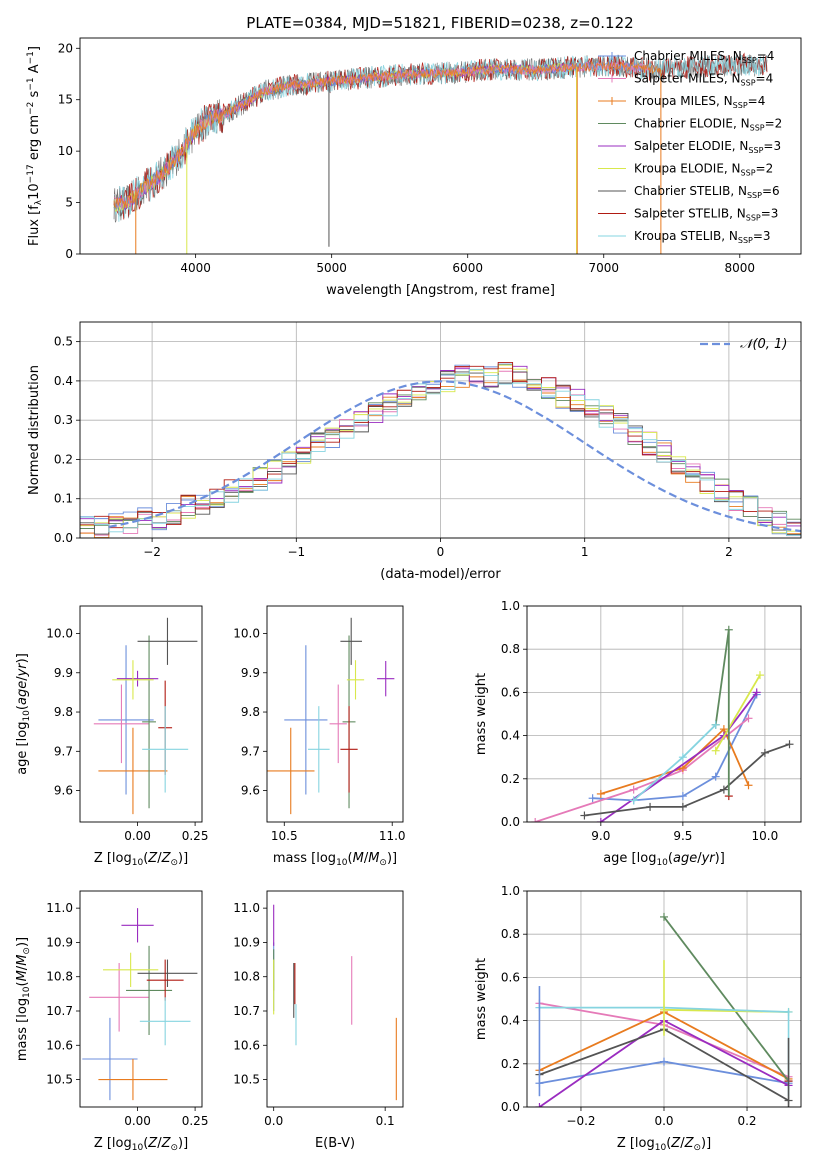 This screenshot has height=1170, width=819. Describe the element at coordinates (296, 552) in the screenshot. I see `x-tick-label: −1` at that location.